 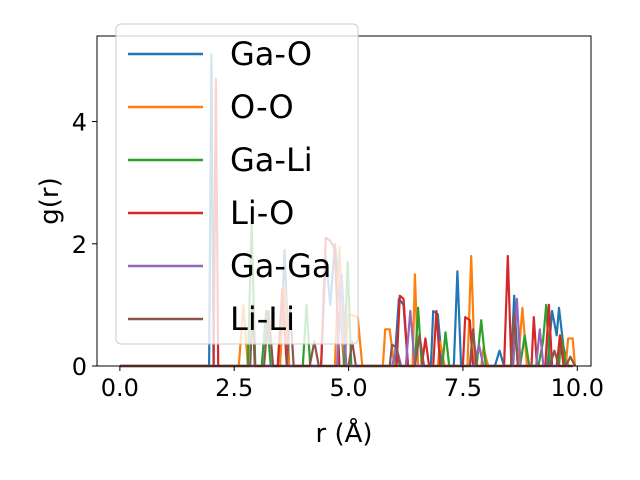 I want to click on y-axis: 0 2 4, so click(x=84, y=245).